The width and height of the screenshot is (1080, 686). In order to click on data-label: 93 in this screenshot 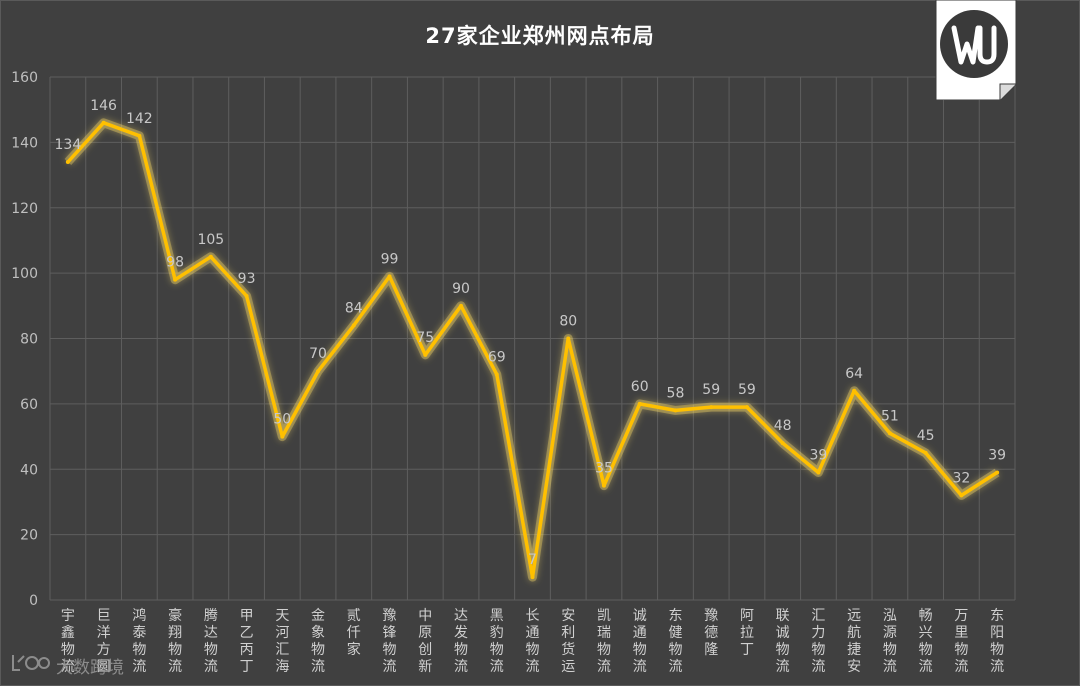, I will do `click(247, 279)`.